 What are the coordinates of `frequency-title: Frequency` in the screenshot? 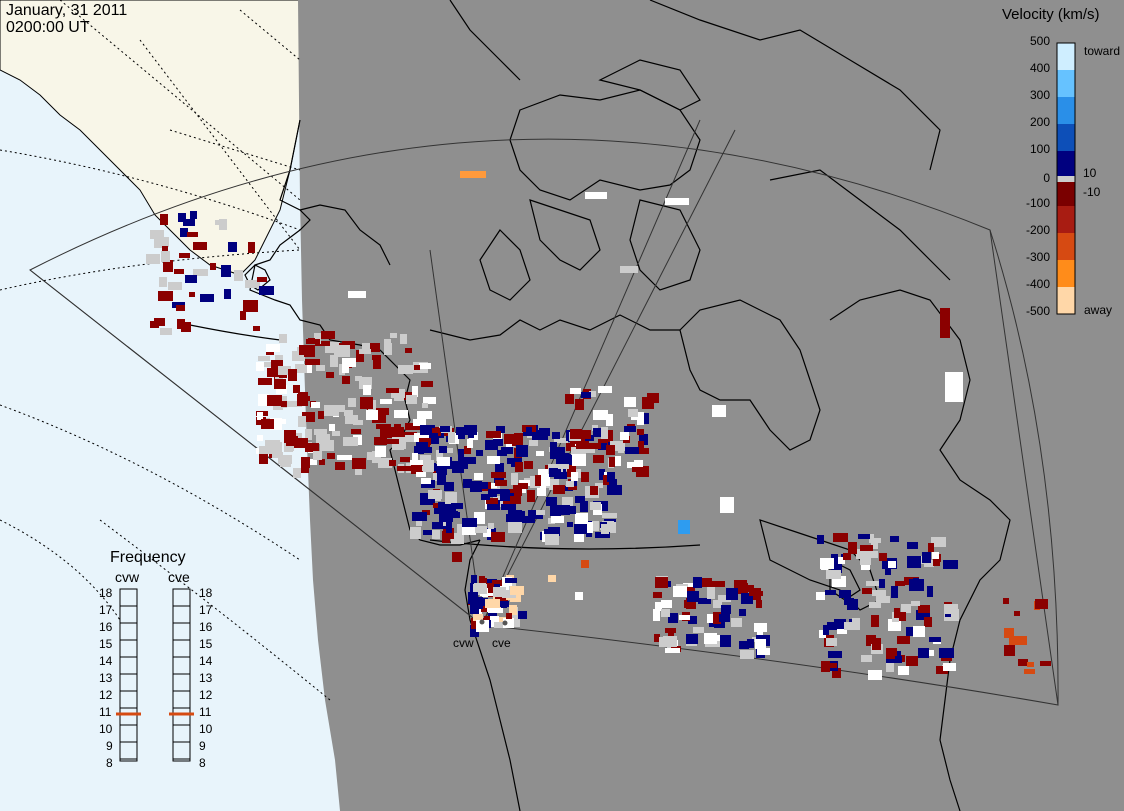 It's located at (148, 557).